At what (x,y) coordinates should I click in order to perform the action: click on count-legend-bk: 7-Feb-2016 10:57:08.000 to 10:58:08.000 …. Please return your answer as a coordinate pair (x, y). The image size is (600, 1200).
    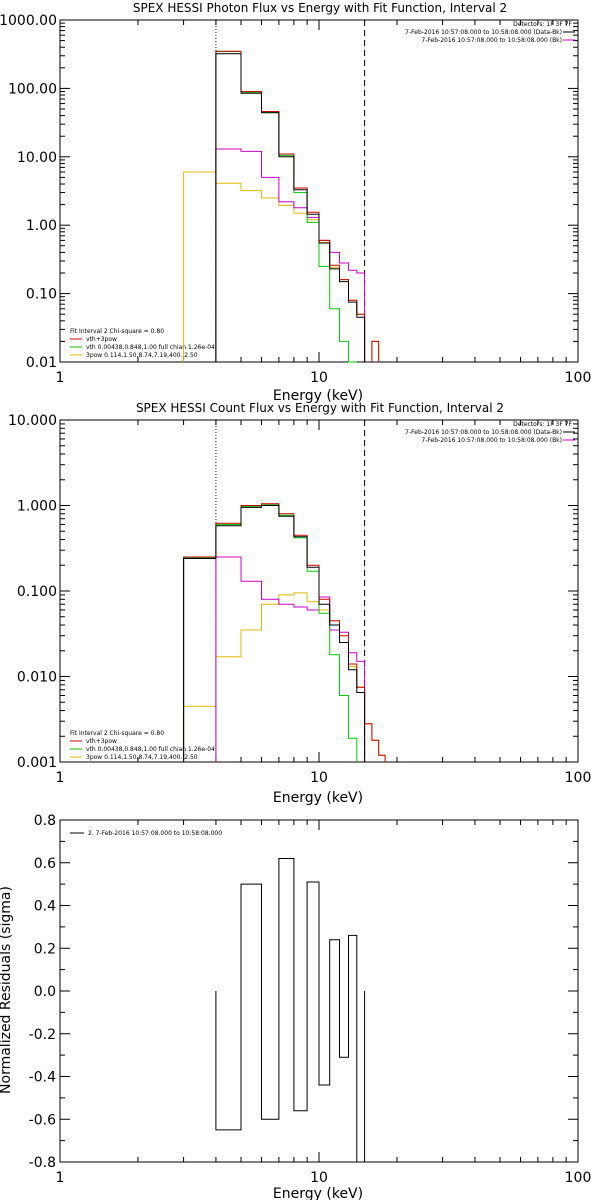
    Looking at the image, I should click on (491, 440).